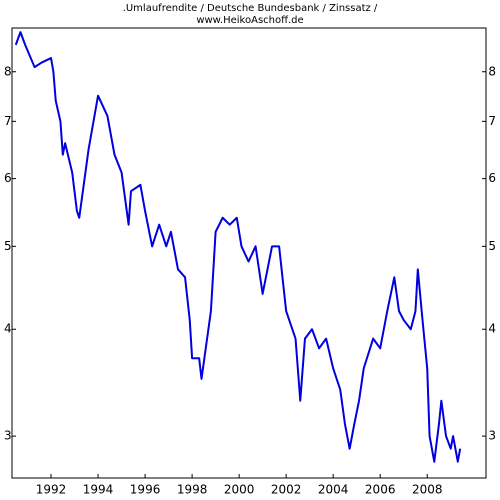 Image resolution: width=500 pixels, height=500 pixels. Describe the element at coordinates (8, 121) in the screenshot. I see `y-tick-label: 7` at that location.